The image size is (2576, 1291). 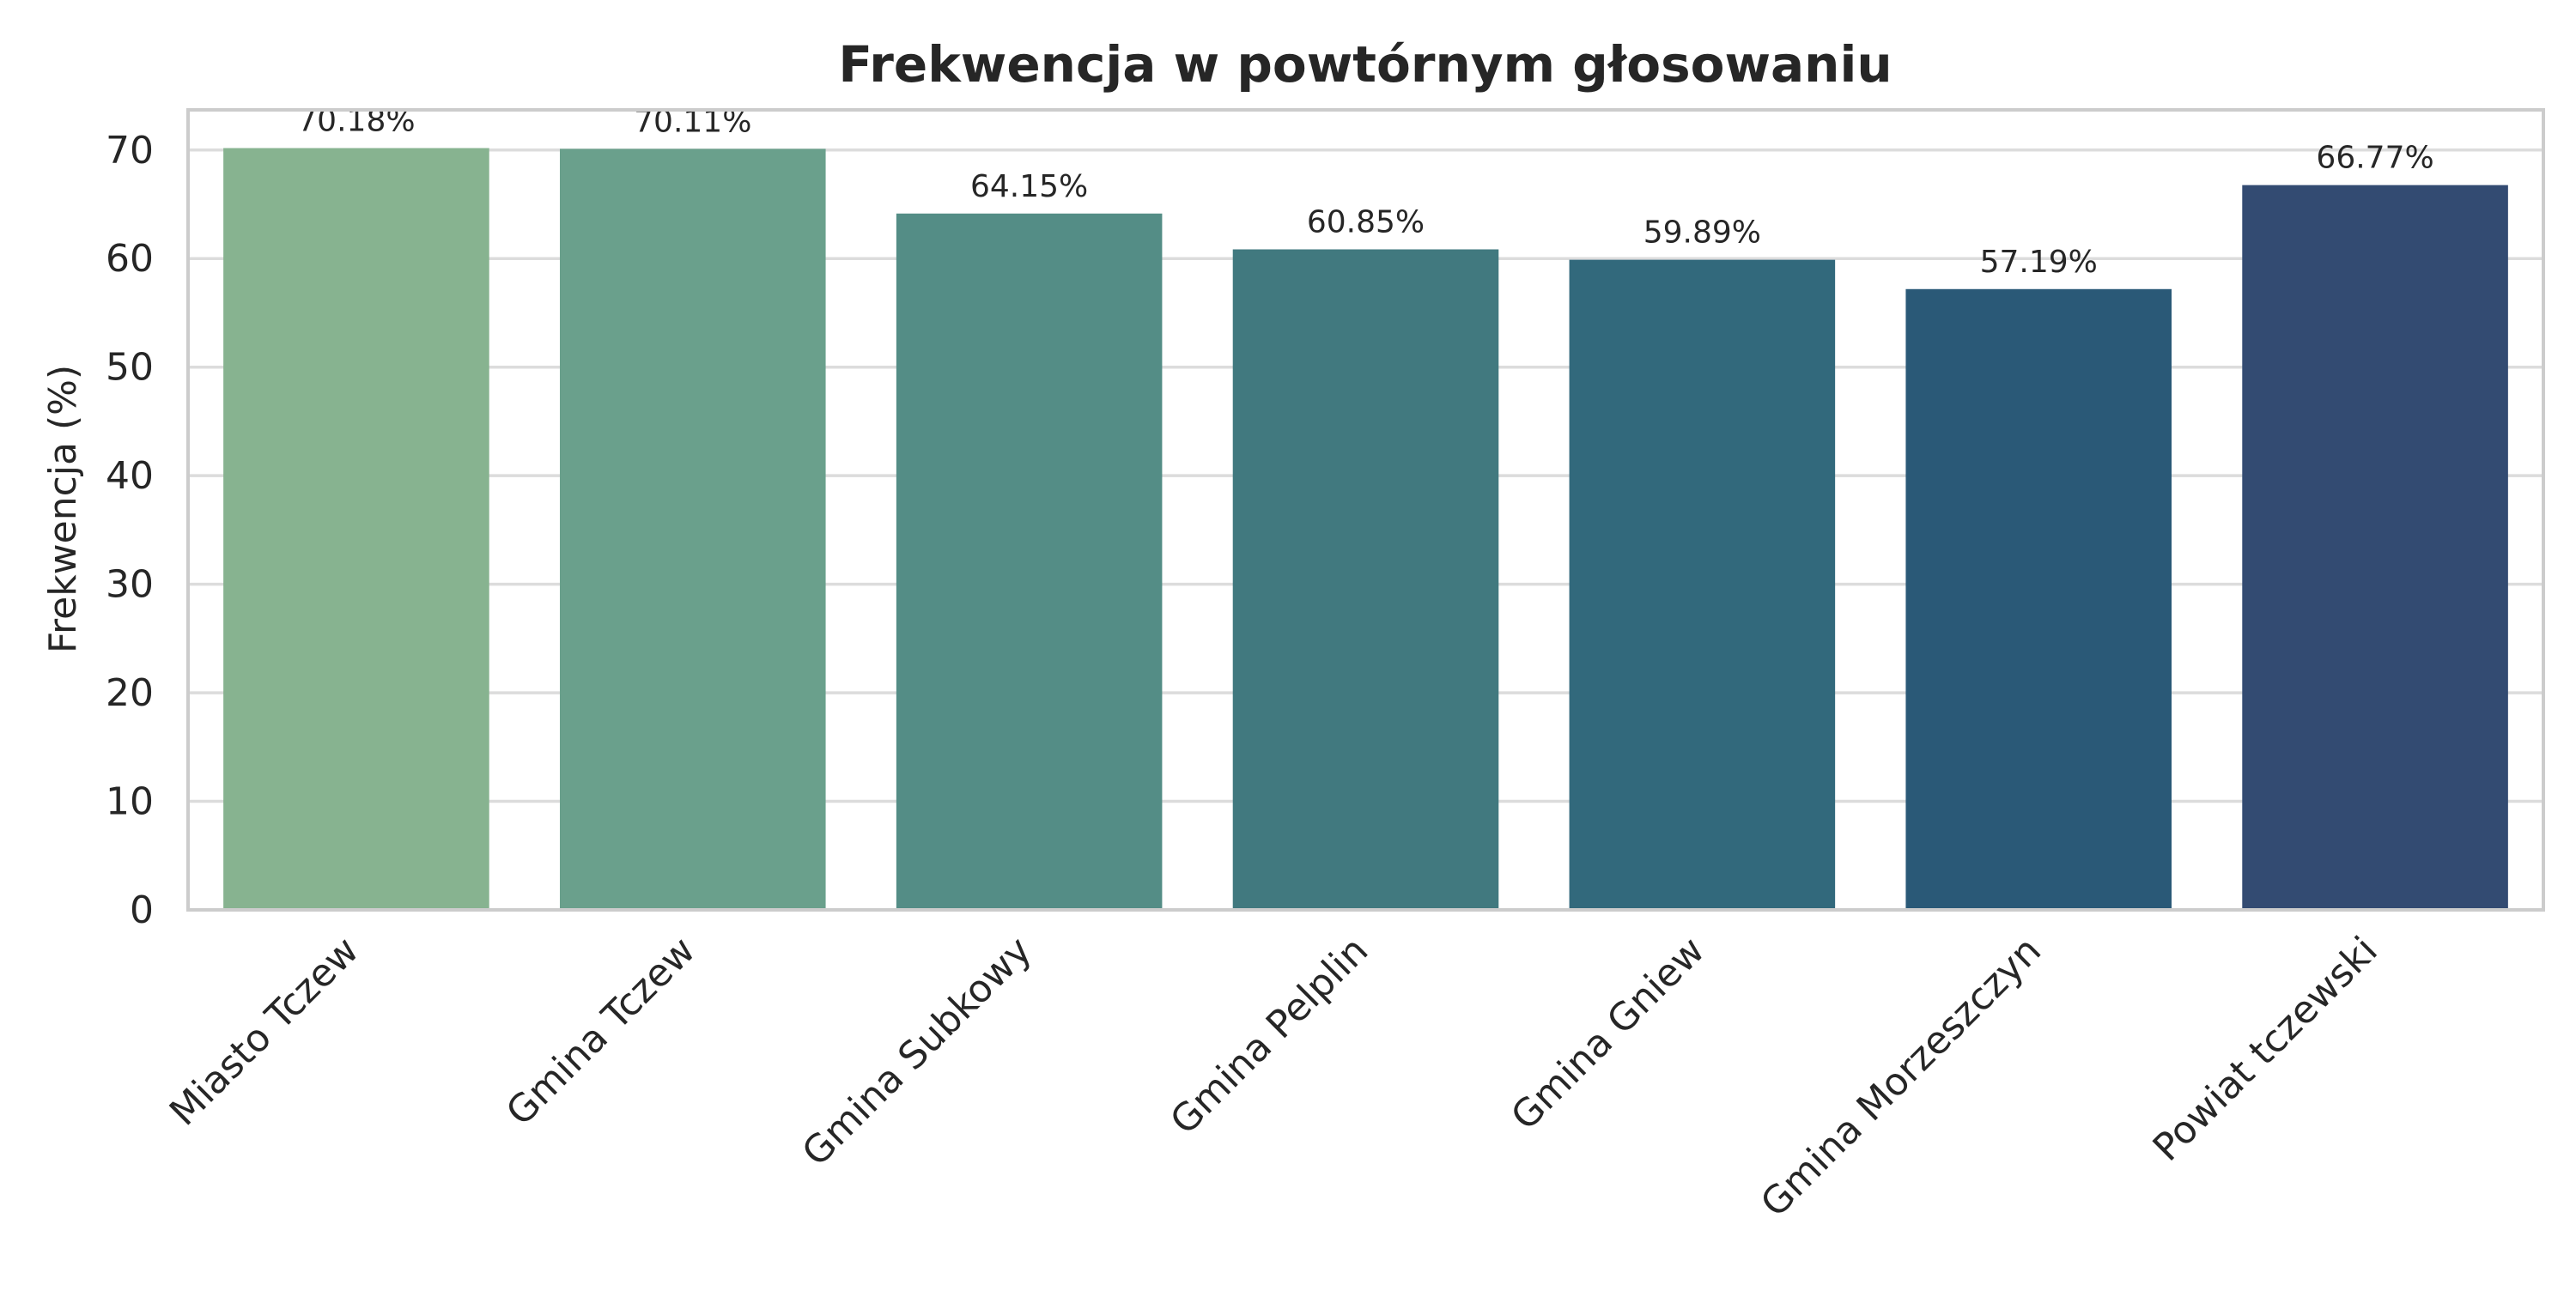 What do you see at coordinates (130, 368) in the screenshot?
I see `y-tick-label: 50` at bounding box center [130, 368].